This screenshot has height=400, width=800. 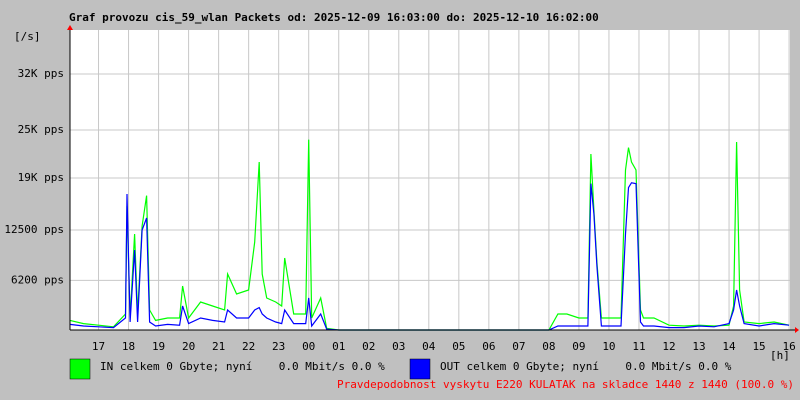 I want to click on x-tick-label: 15, so click(x=758, y=346).